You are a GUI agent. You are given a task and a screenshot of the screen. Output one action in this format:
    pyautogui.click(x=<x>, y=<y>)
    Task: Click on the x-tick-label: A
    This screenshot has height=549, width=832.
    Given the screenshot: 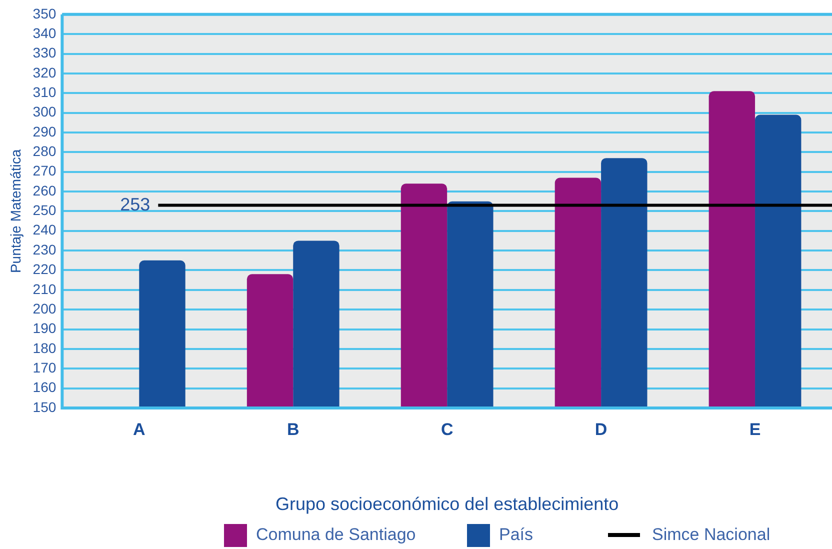 What is the action you would take?
    pyautogui.click(x=139, y=429)
    